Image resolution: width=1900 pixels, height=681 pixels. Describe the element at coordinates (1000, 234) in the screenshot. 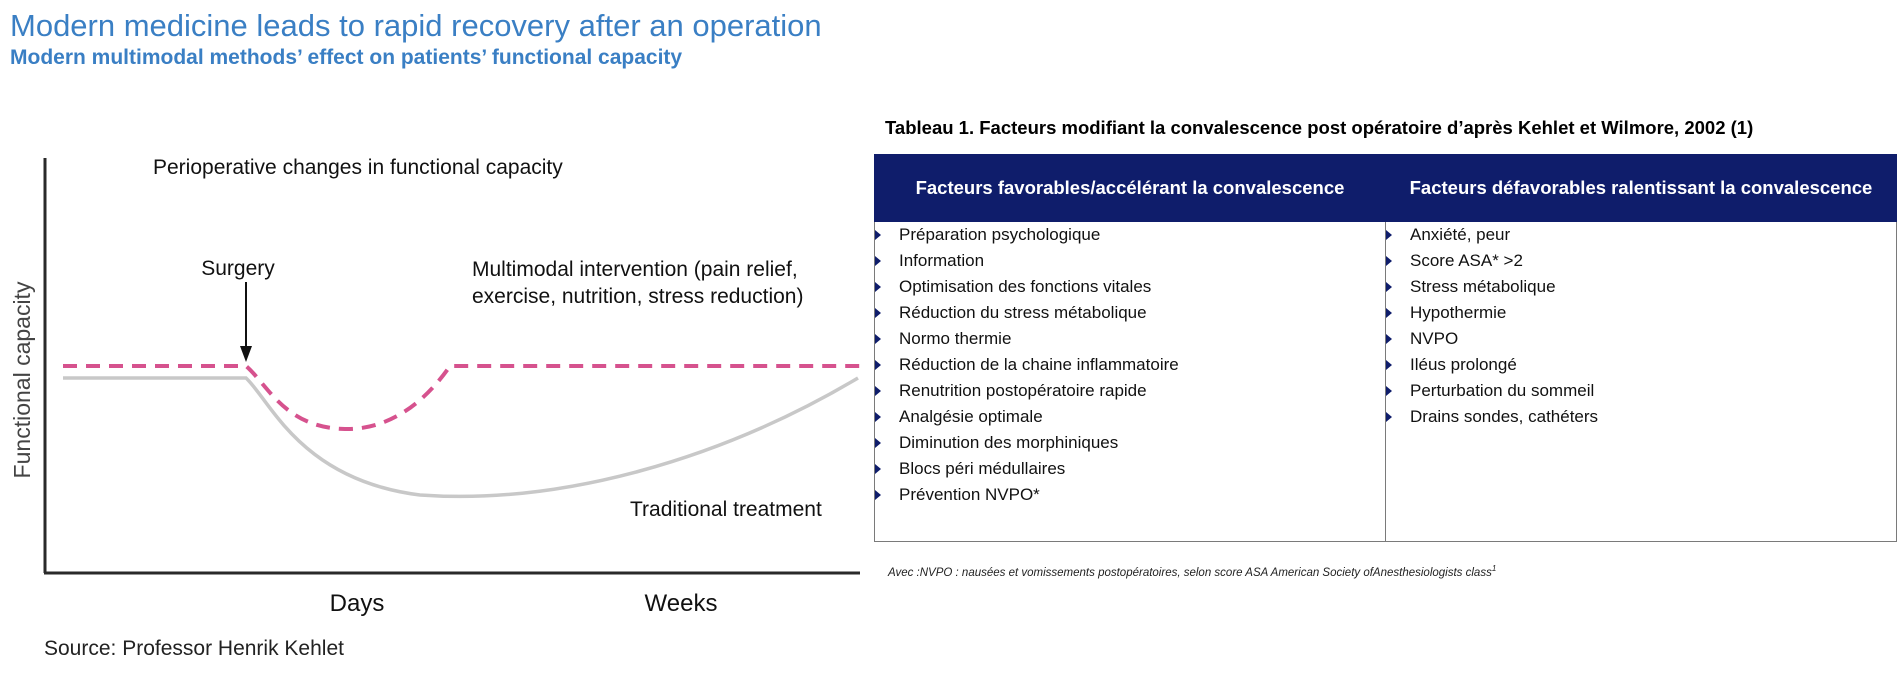

I see `list-item-label: Préparation psychologique` at that location.